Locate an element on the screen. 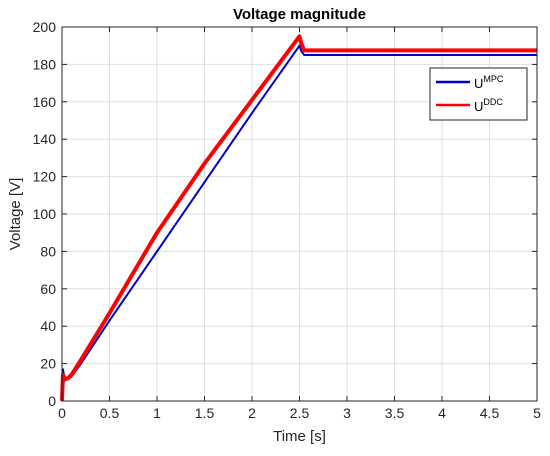 Image resolution: width=550 pixels, height=456 pixels. x-tick-label: 3.5 is located at coordinates (395, 413).